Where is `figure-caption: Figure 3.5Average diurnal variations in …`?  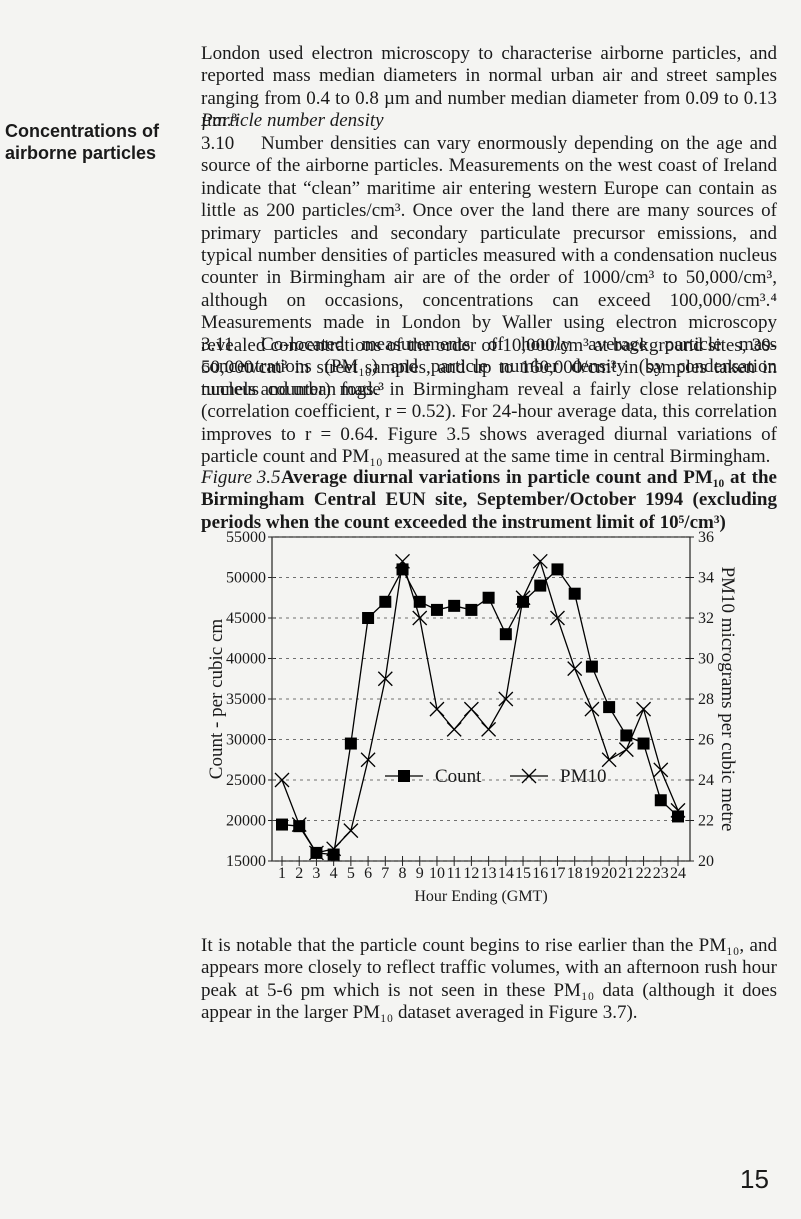
figure-caption: Figure 3.5Average diurnal variations in … is located at coordinates (489, 500).